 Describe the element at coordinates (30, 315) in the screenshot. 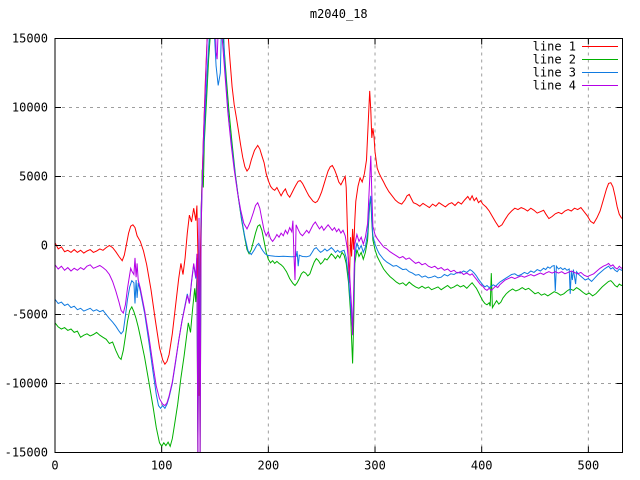

I see `y-tick-label: -5000` at that location.